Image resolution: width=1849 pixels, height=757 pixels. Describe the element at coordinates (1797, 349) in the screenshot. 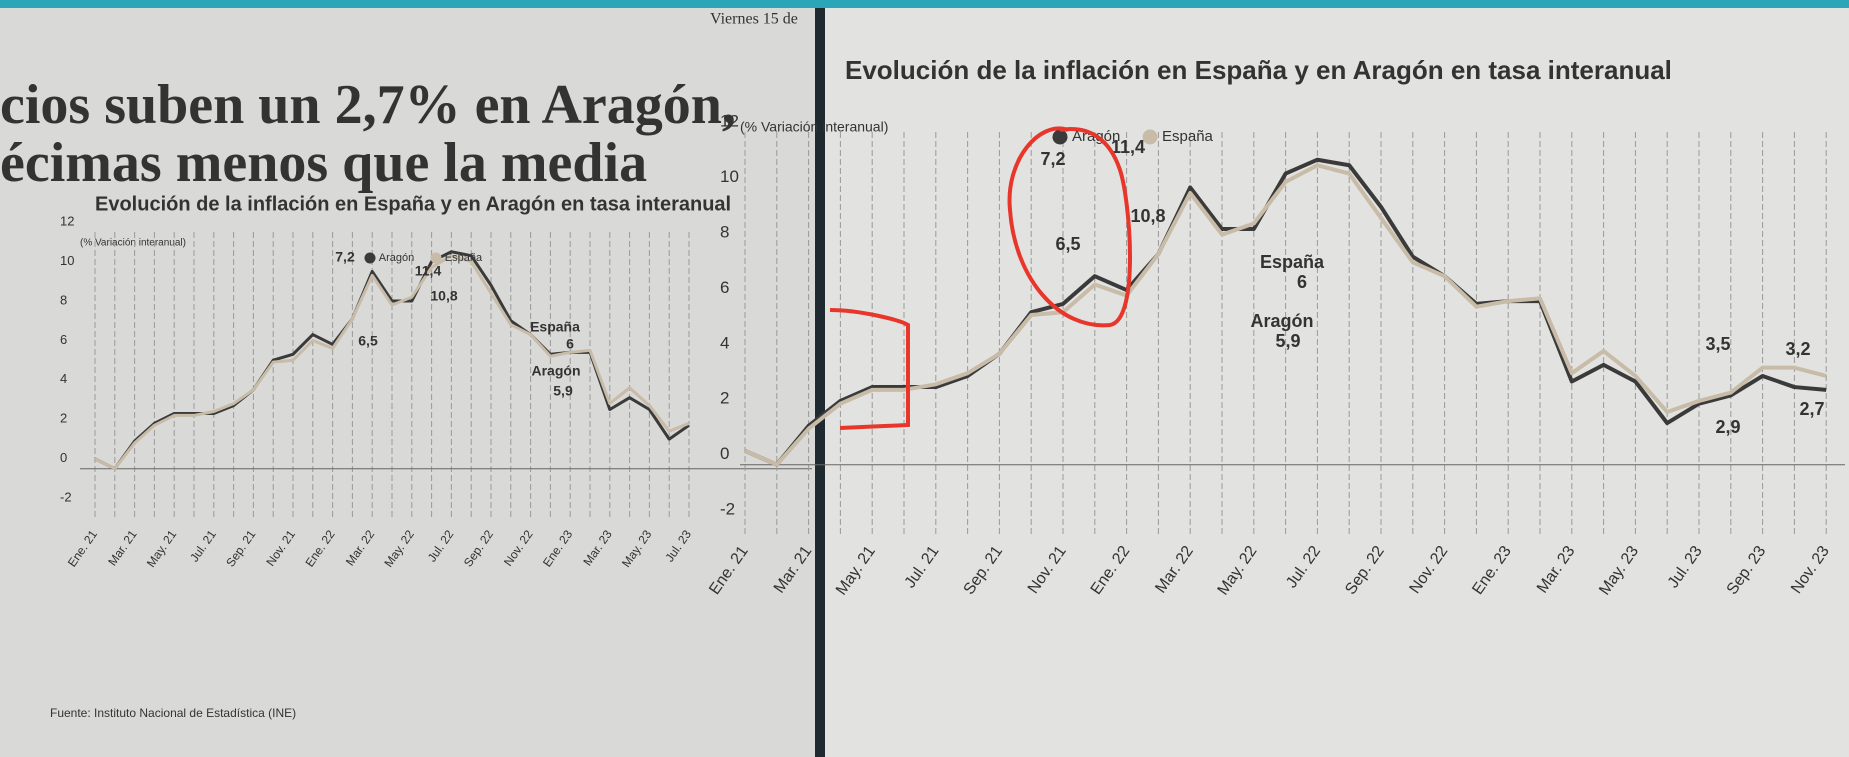

I see `annotation: 3,2` at that location.